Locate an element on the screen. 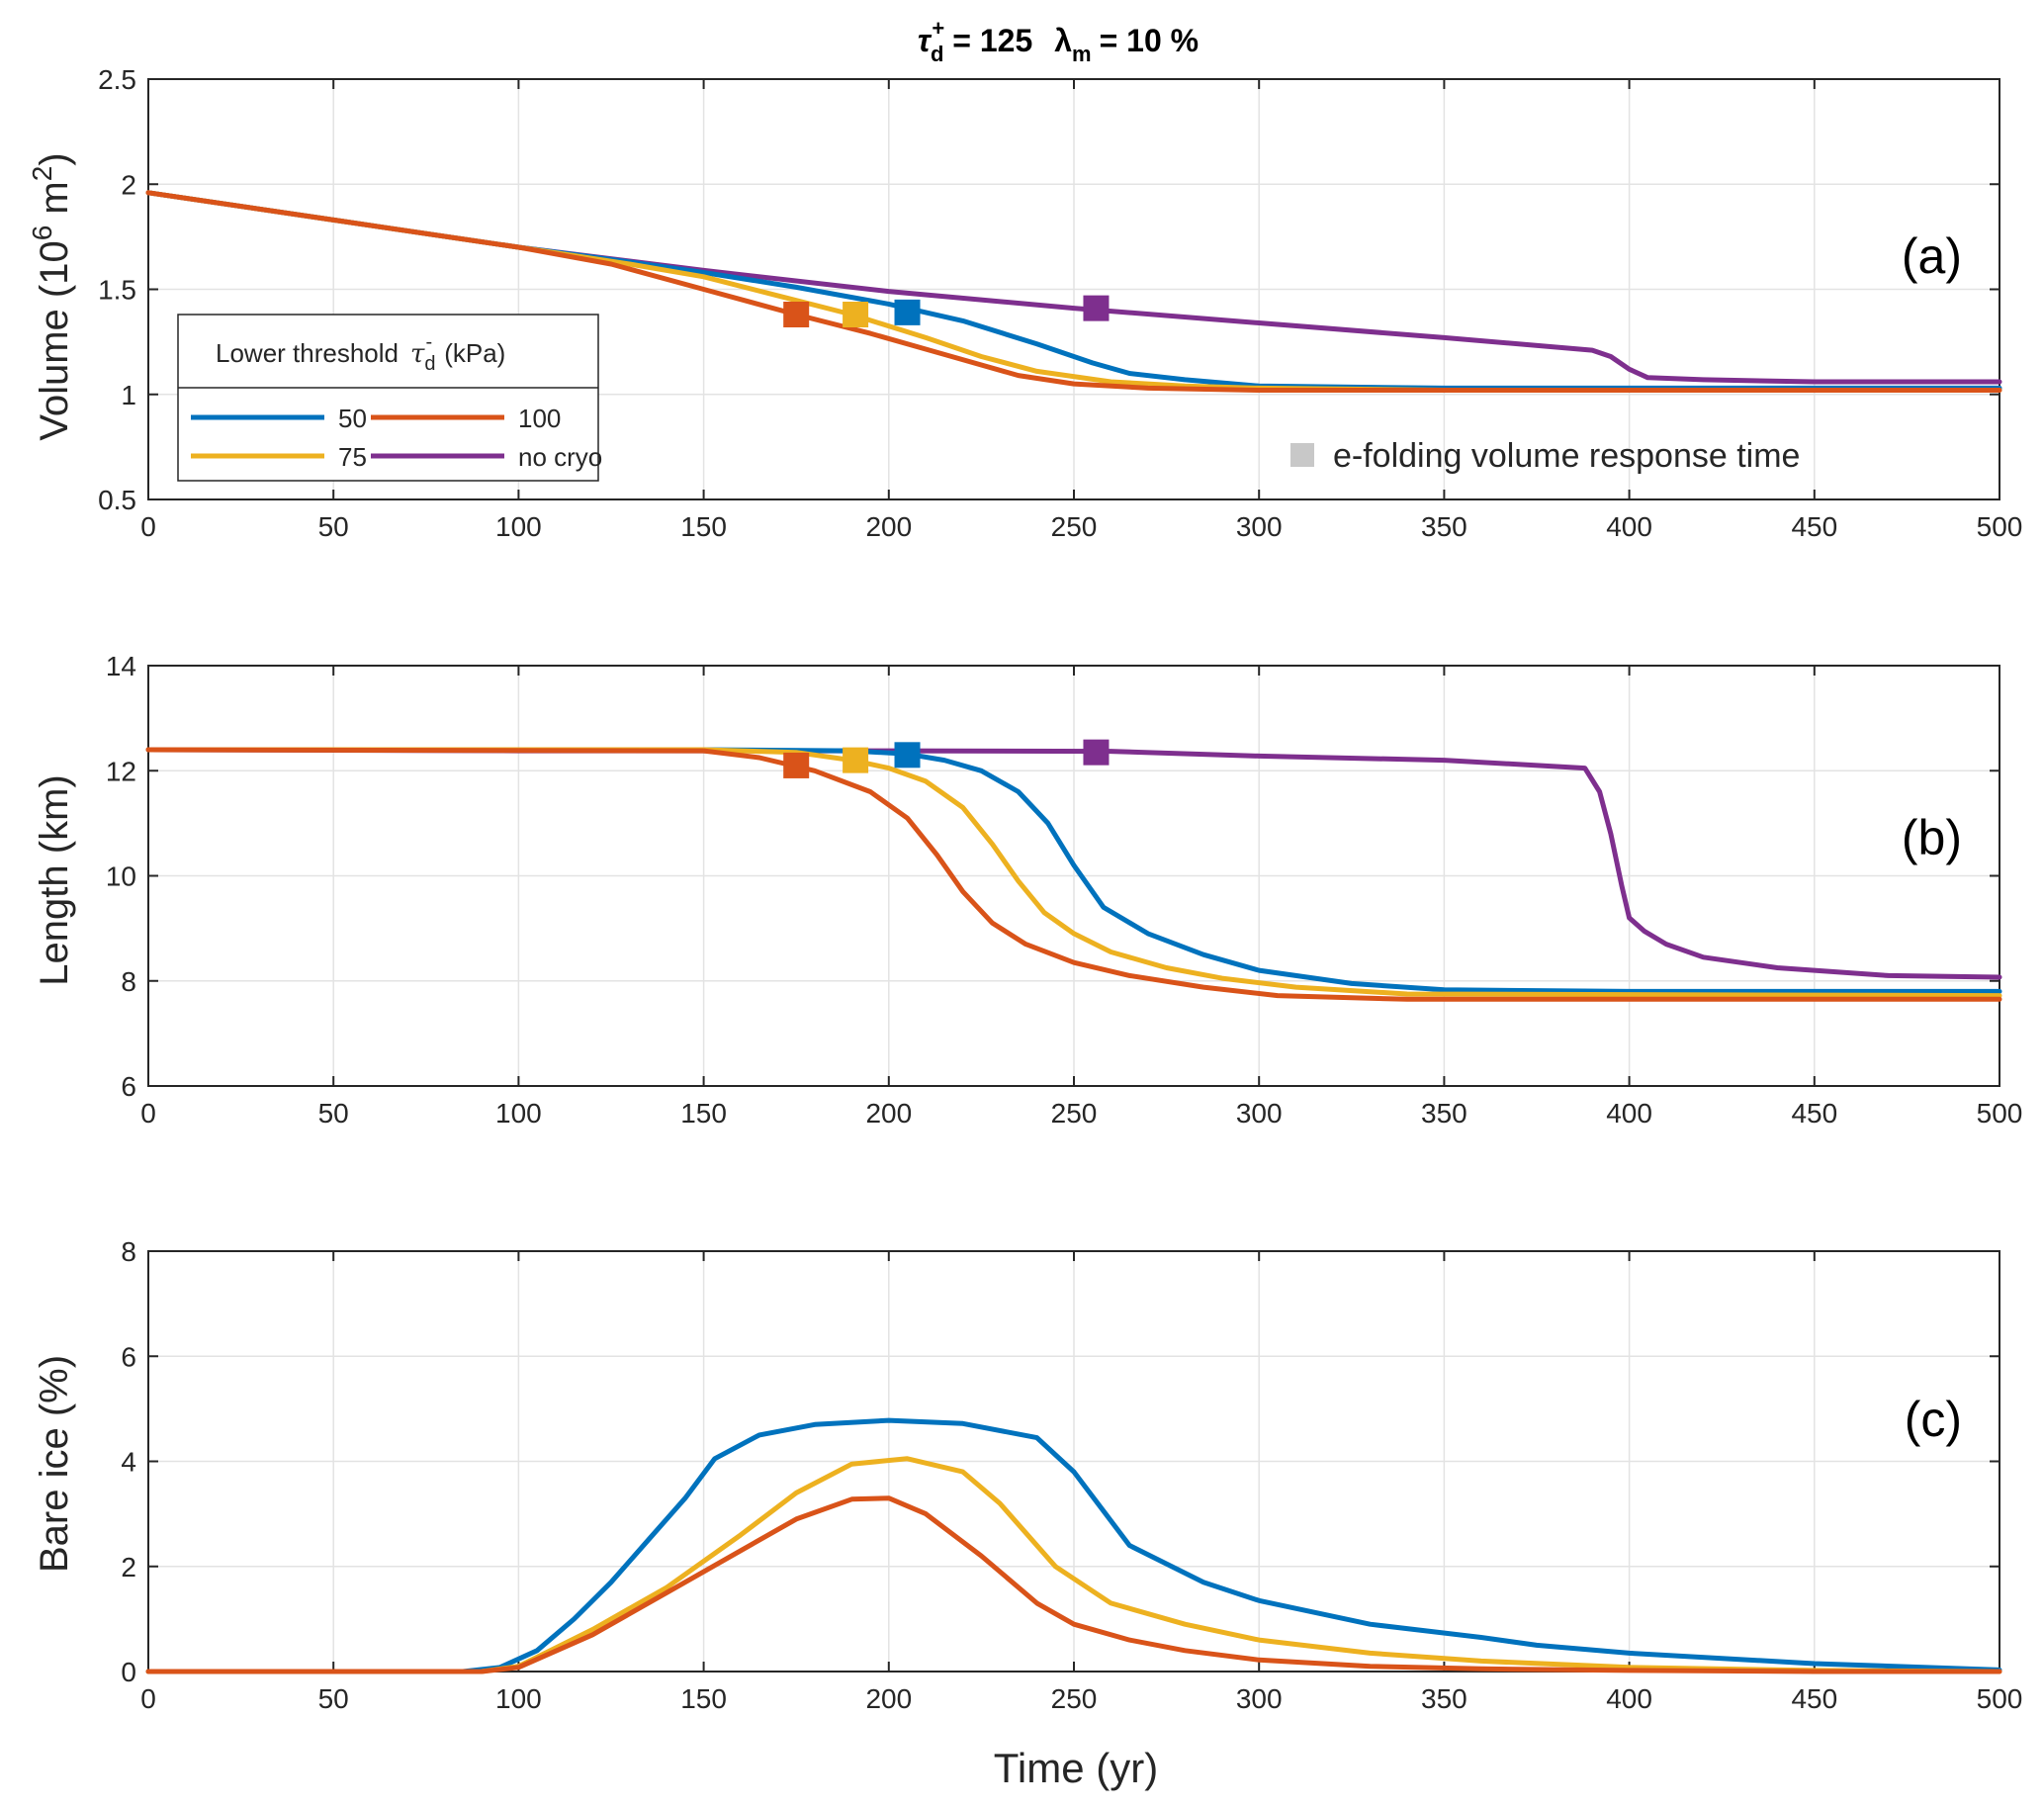 This screenshot has width=2044, height=1809. panel-label-b: (b) is located at coordinates (1932, 837).